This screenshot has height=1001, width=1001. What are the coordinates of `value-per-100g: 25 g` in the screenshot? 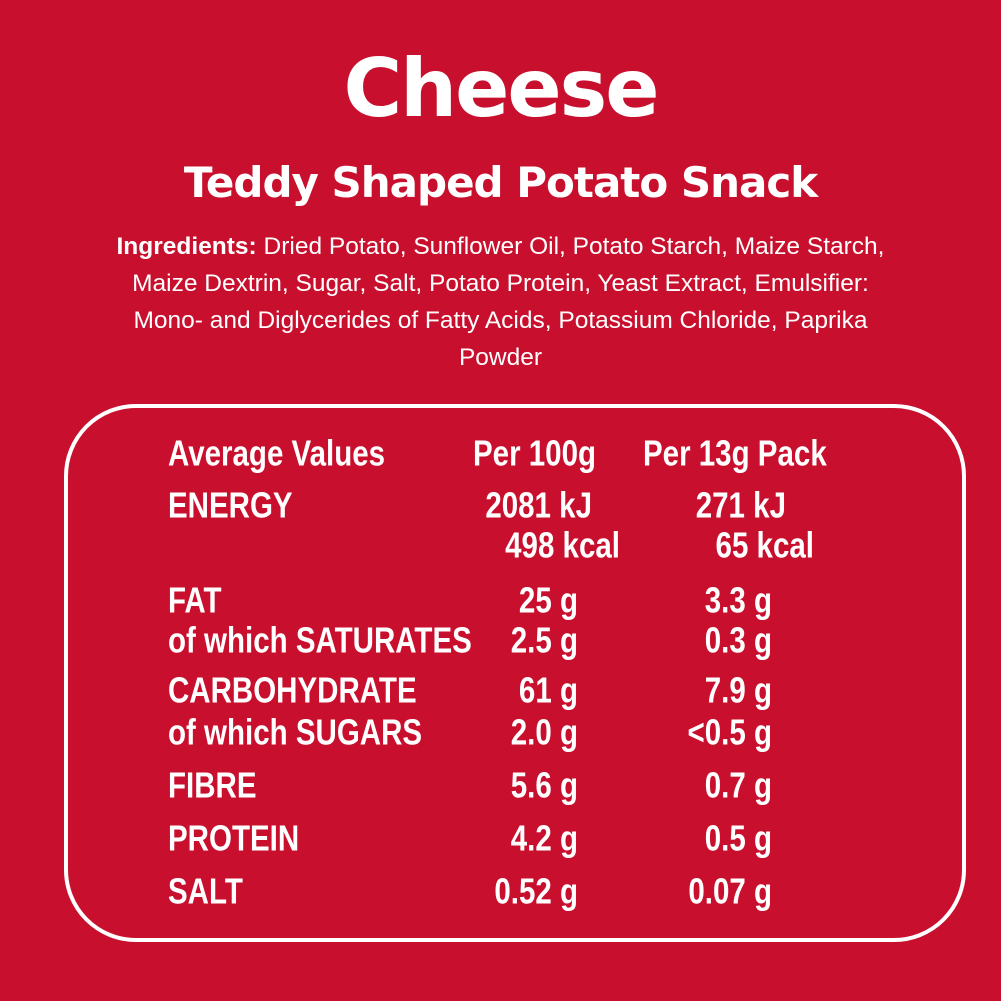 It's located at (548, 600).